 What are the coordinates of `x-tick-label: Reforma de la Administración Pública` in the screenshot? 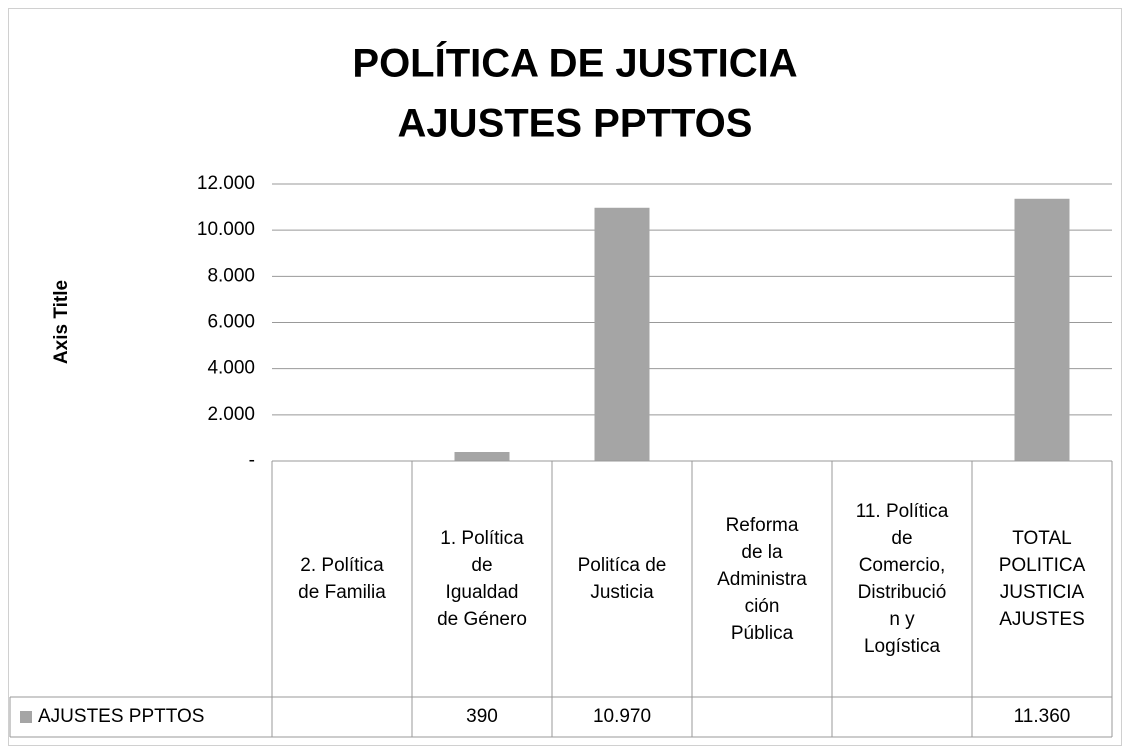 It's located at (762, 579).